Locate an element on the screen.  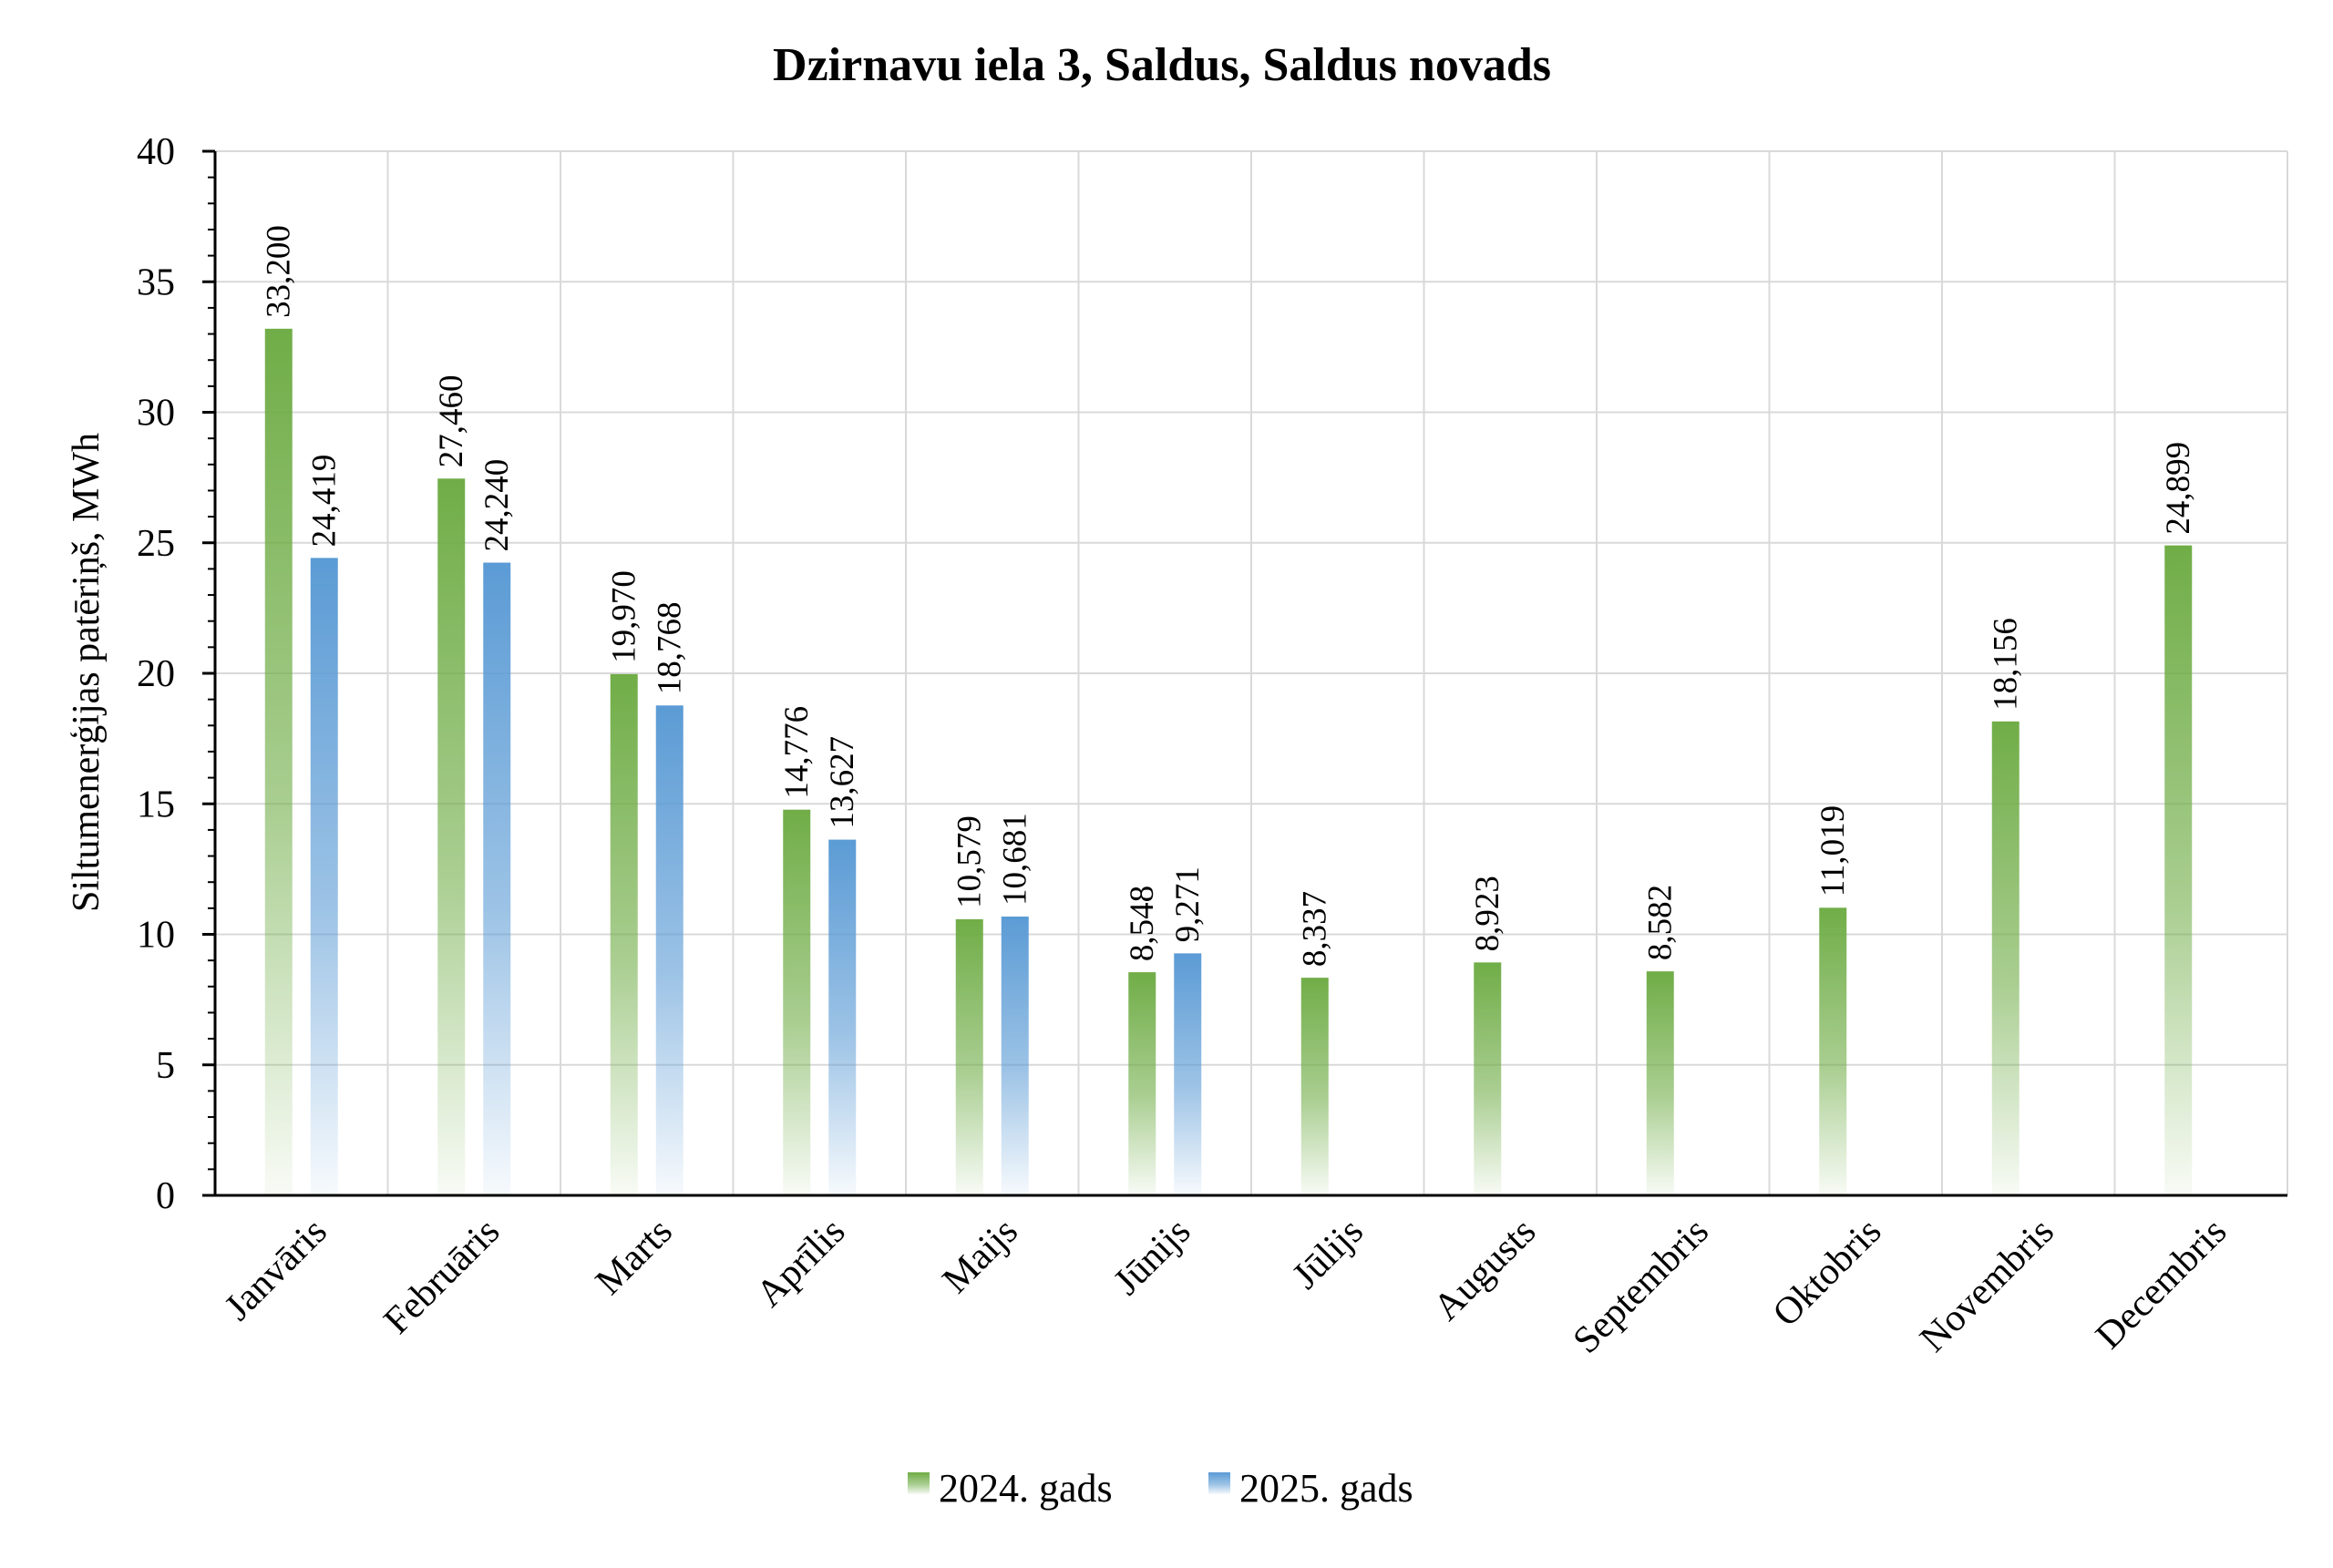
data-label: 18,768 is located at coordinates (671, 648).